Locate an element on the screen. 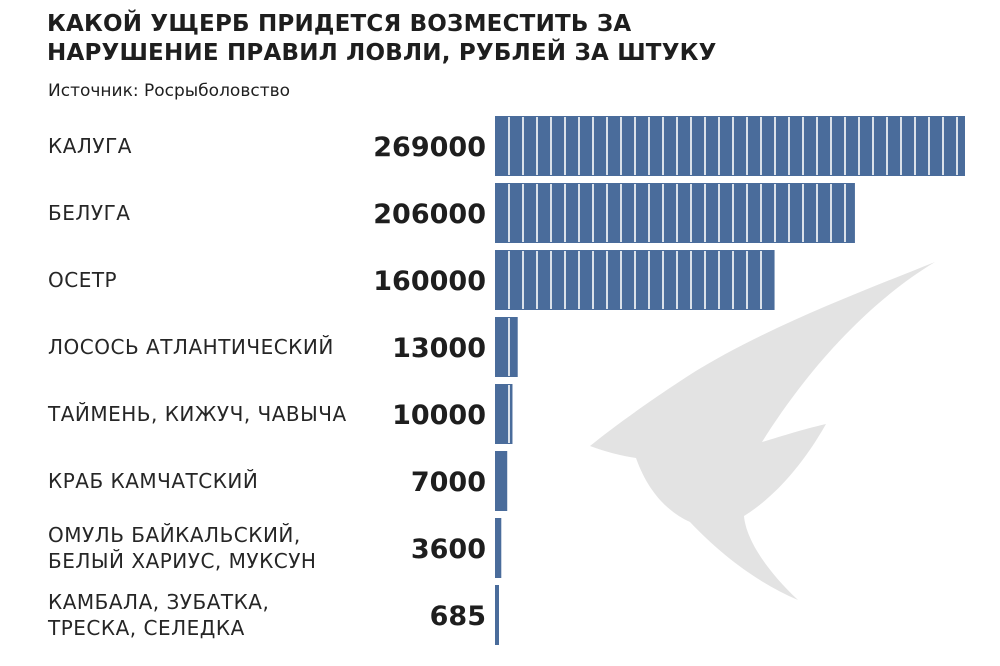 The width and height of the screenshot is (1000, 666). value-label: 206000 is located at coordinates (429, 214).